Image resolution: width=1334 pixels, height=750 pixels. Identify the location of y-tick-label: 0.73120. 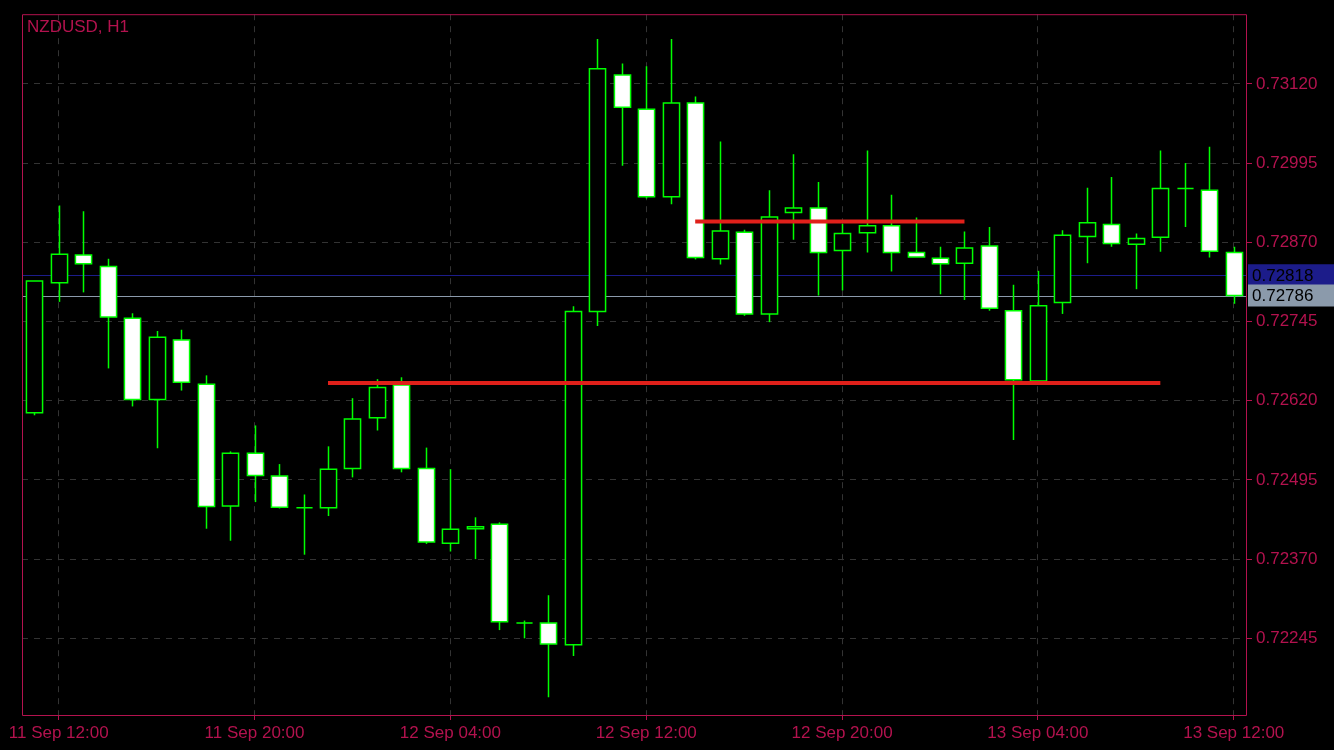
(1287, 83).